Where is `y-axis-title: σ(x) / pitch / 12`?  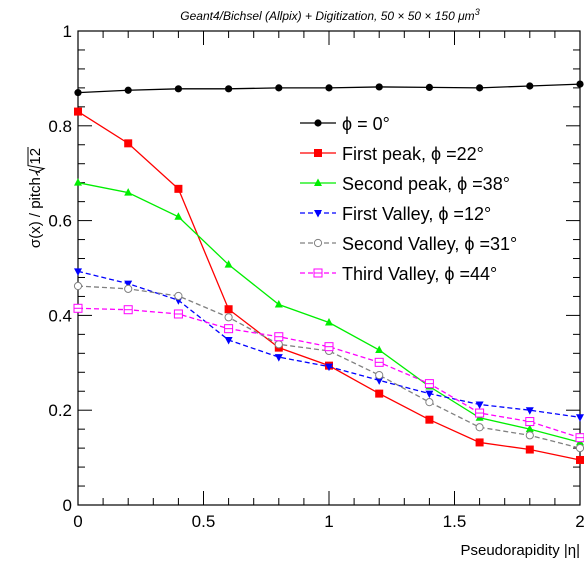 y-axis-title: σ(x) / pitch / 12 is located at coordinates (36, 197).